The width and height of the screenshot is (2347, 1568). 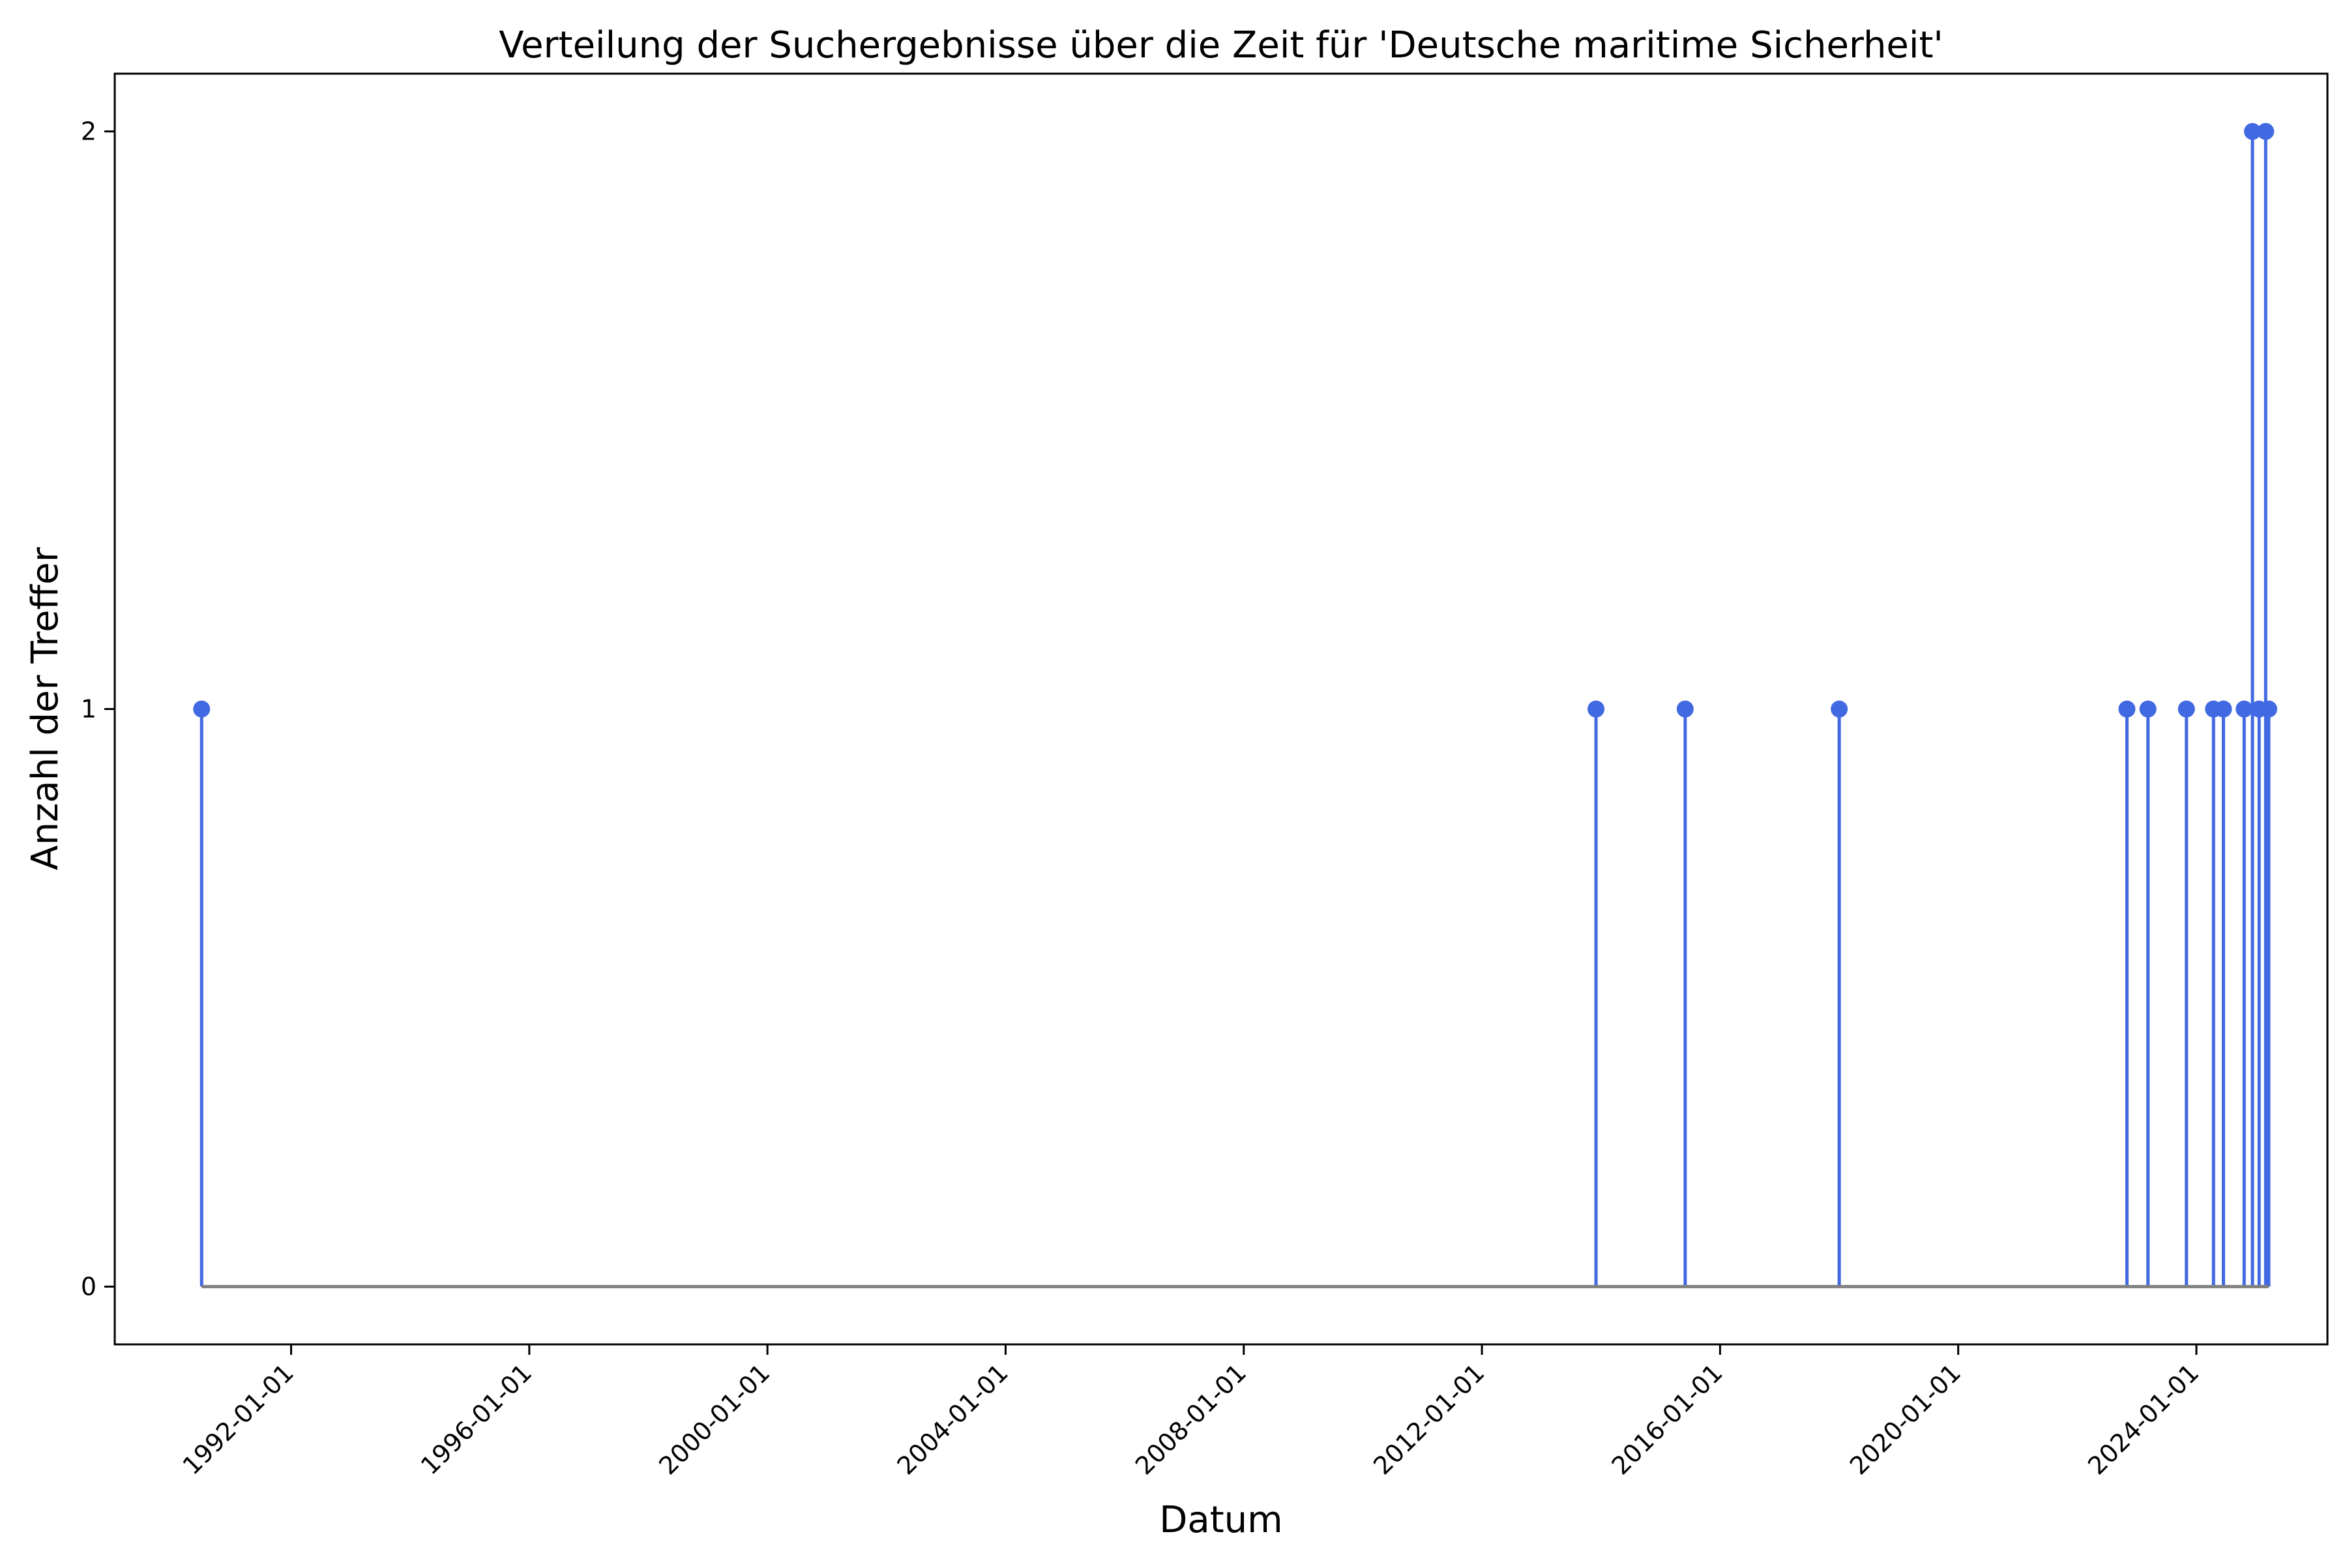 I want to click on y-axis-label: Anzahl der Treffer, so click(x=45, y=708).